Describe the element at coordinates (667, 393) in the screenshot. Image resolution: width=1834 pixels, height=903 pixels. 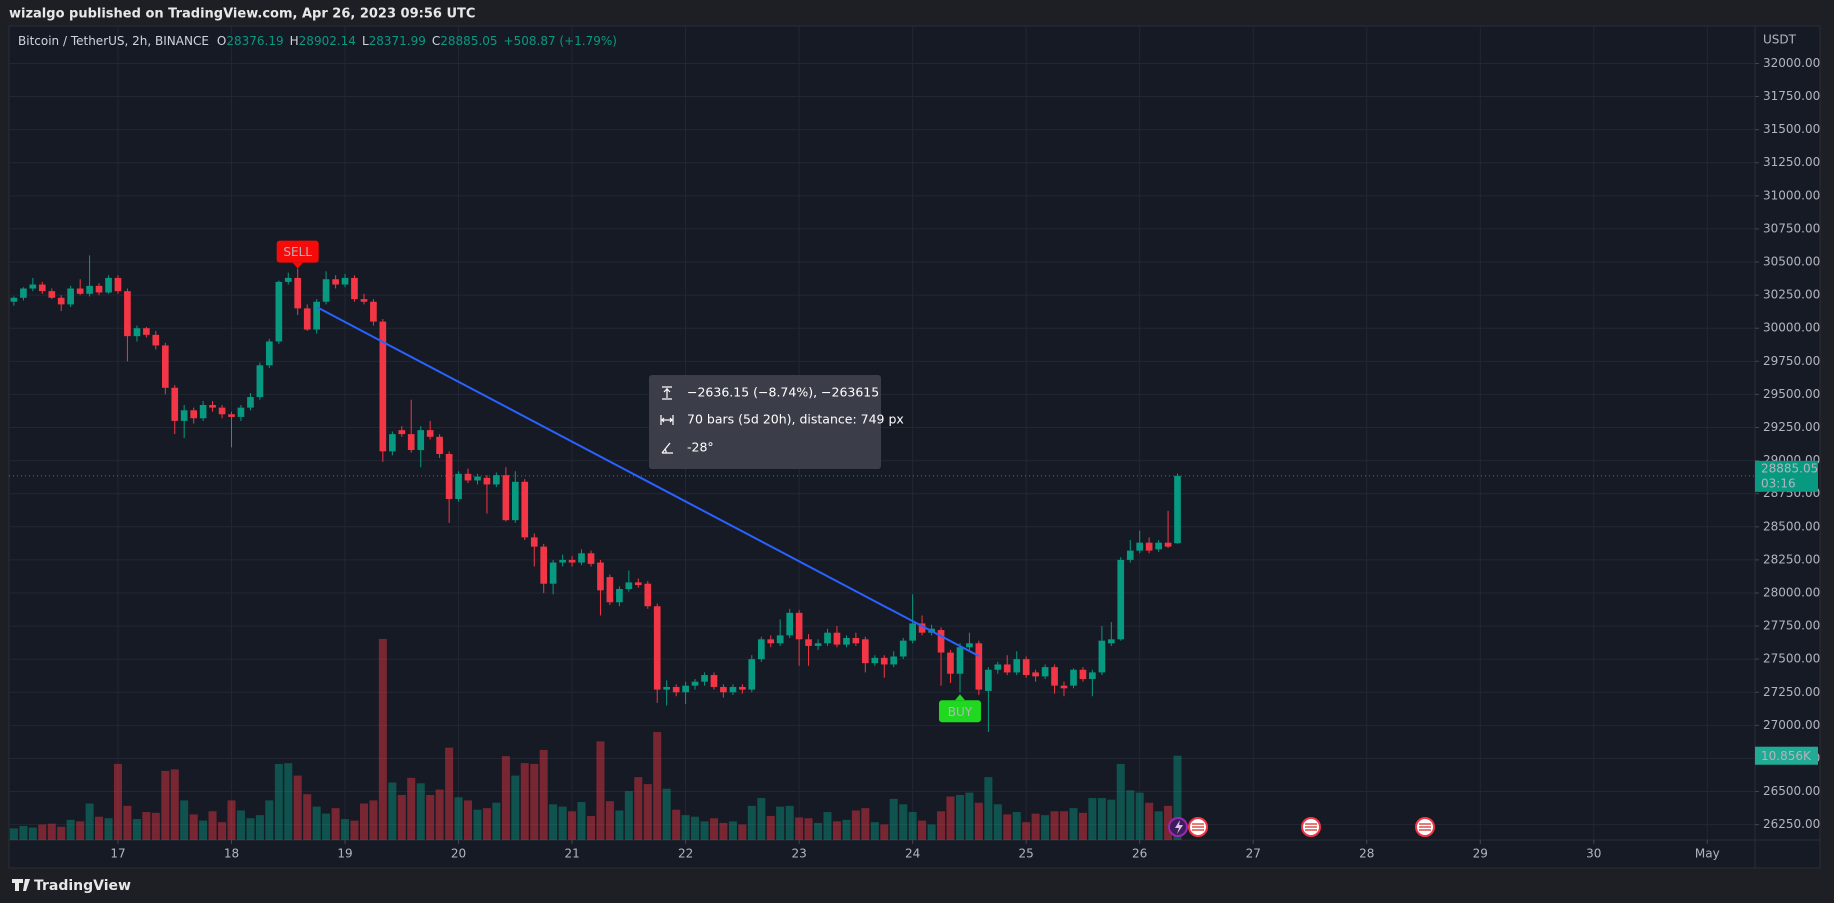
I see `icon-price` at that location.